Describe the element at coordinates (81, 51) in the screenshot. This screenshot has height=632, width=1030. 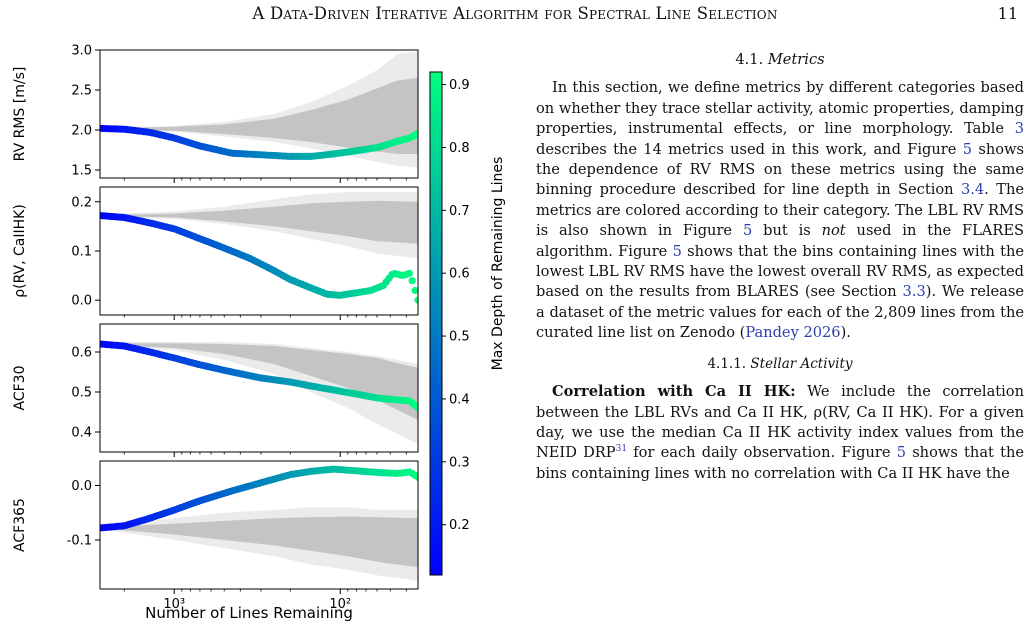
I see `y-tick-label: 3.0` at that location.